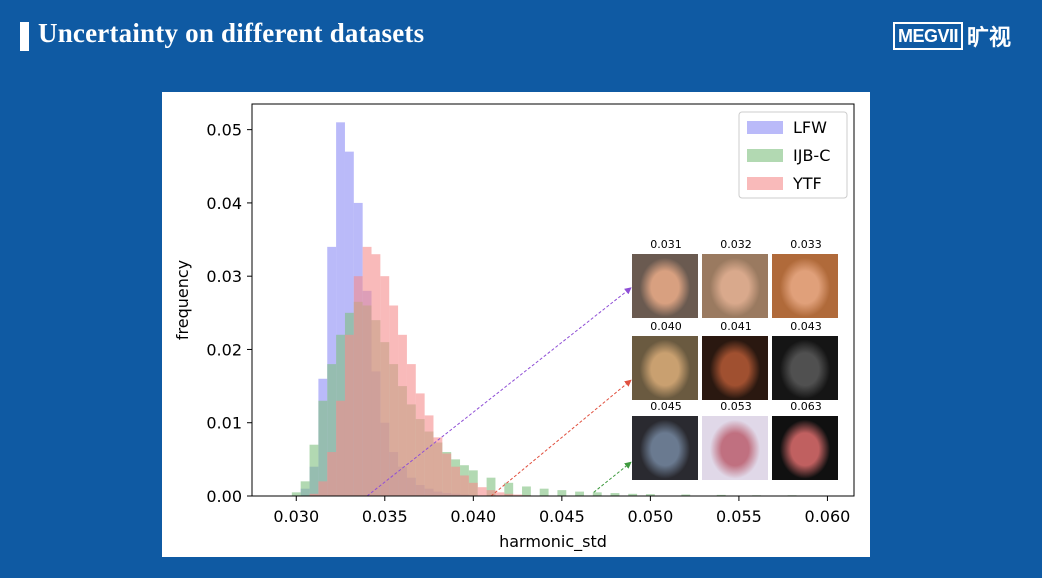 This screenshot has width=1042, height=578. What do you see at coordinates (806, 406) in the screenshot?
I see `face-score-label: 0.063` at bounding box center [806, 406].